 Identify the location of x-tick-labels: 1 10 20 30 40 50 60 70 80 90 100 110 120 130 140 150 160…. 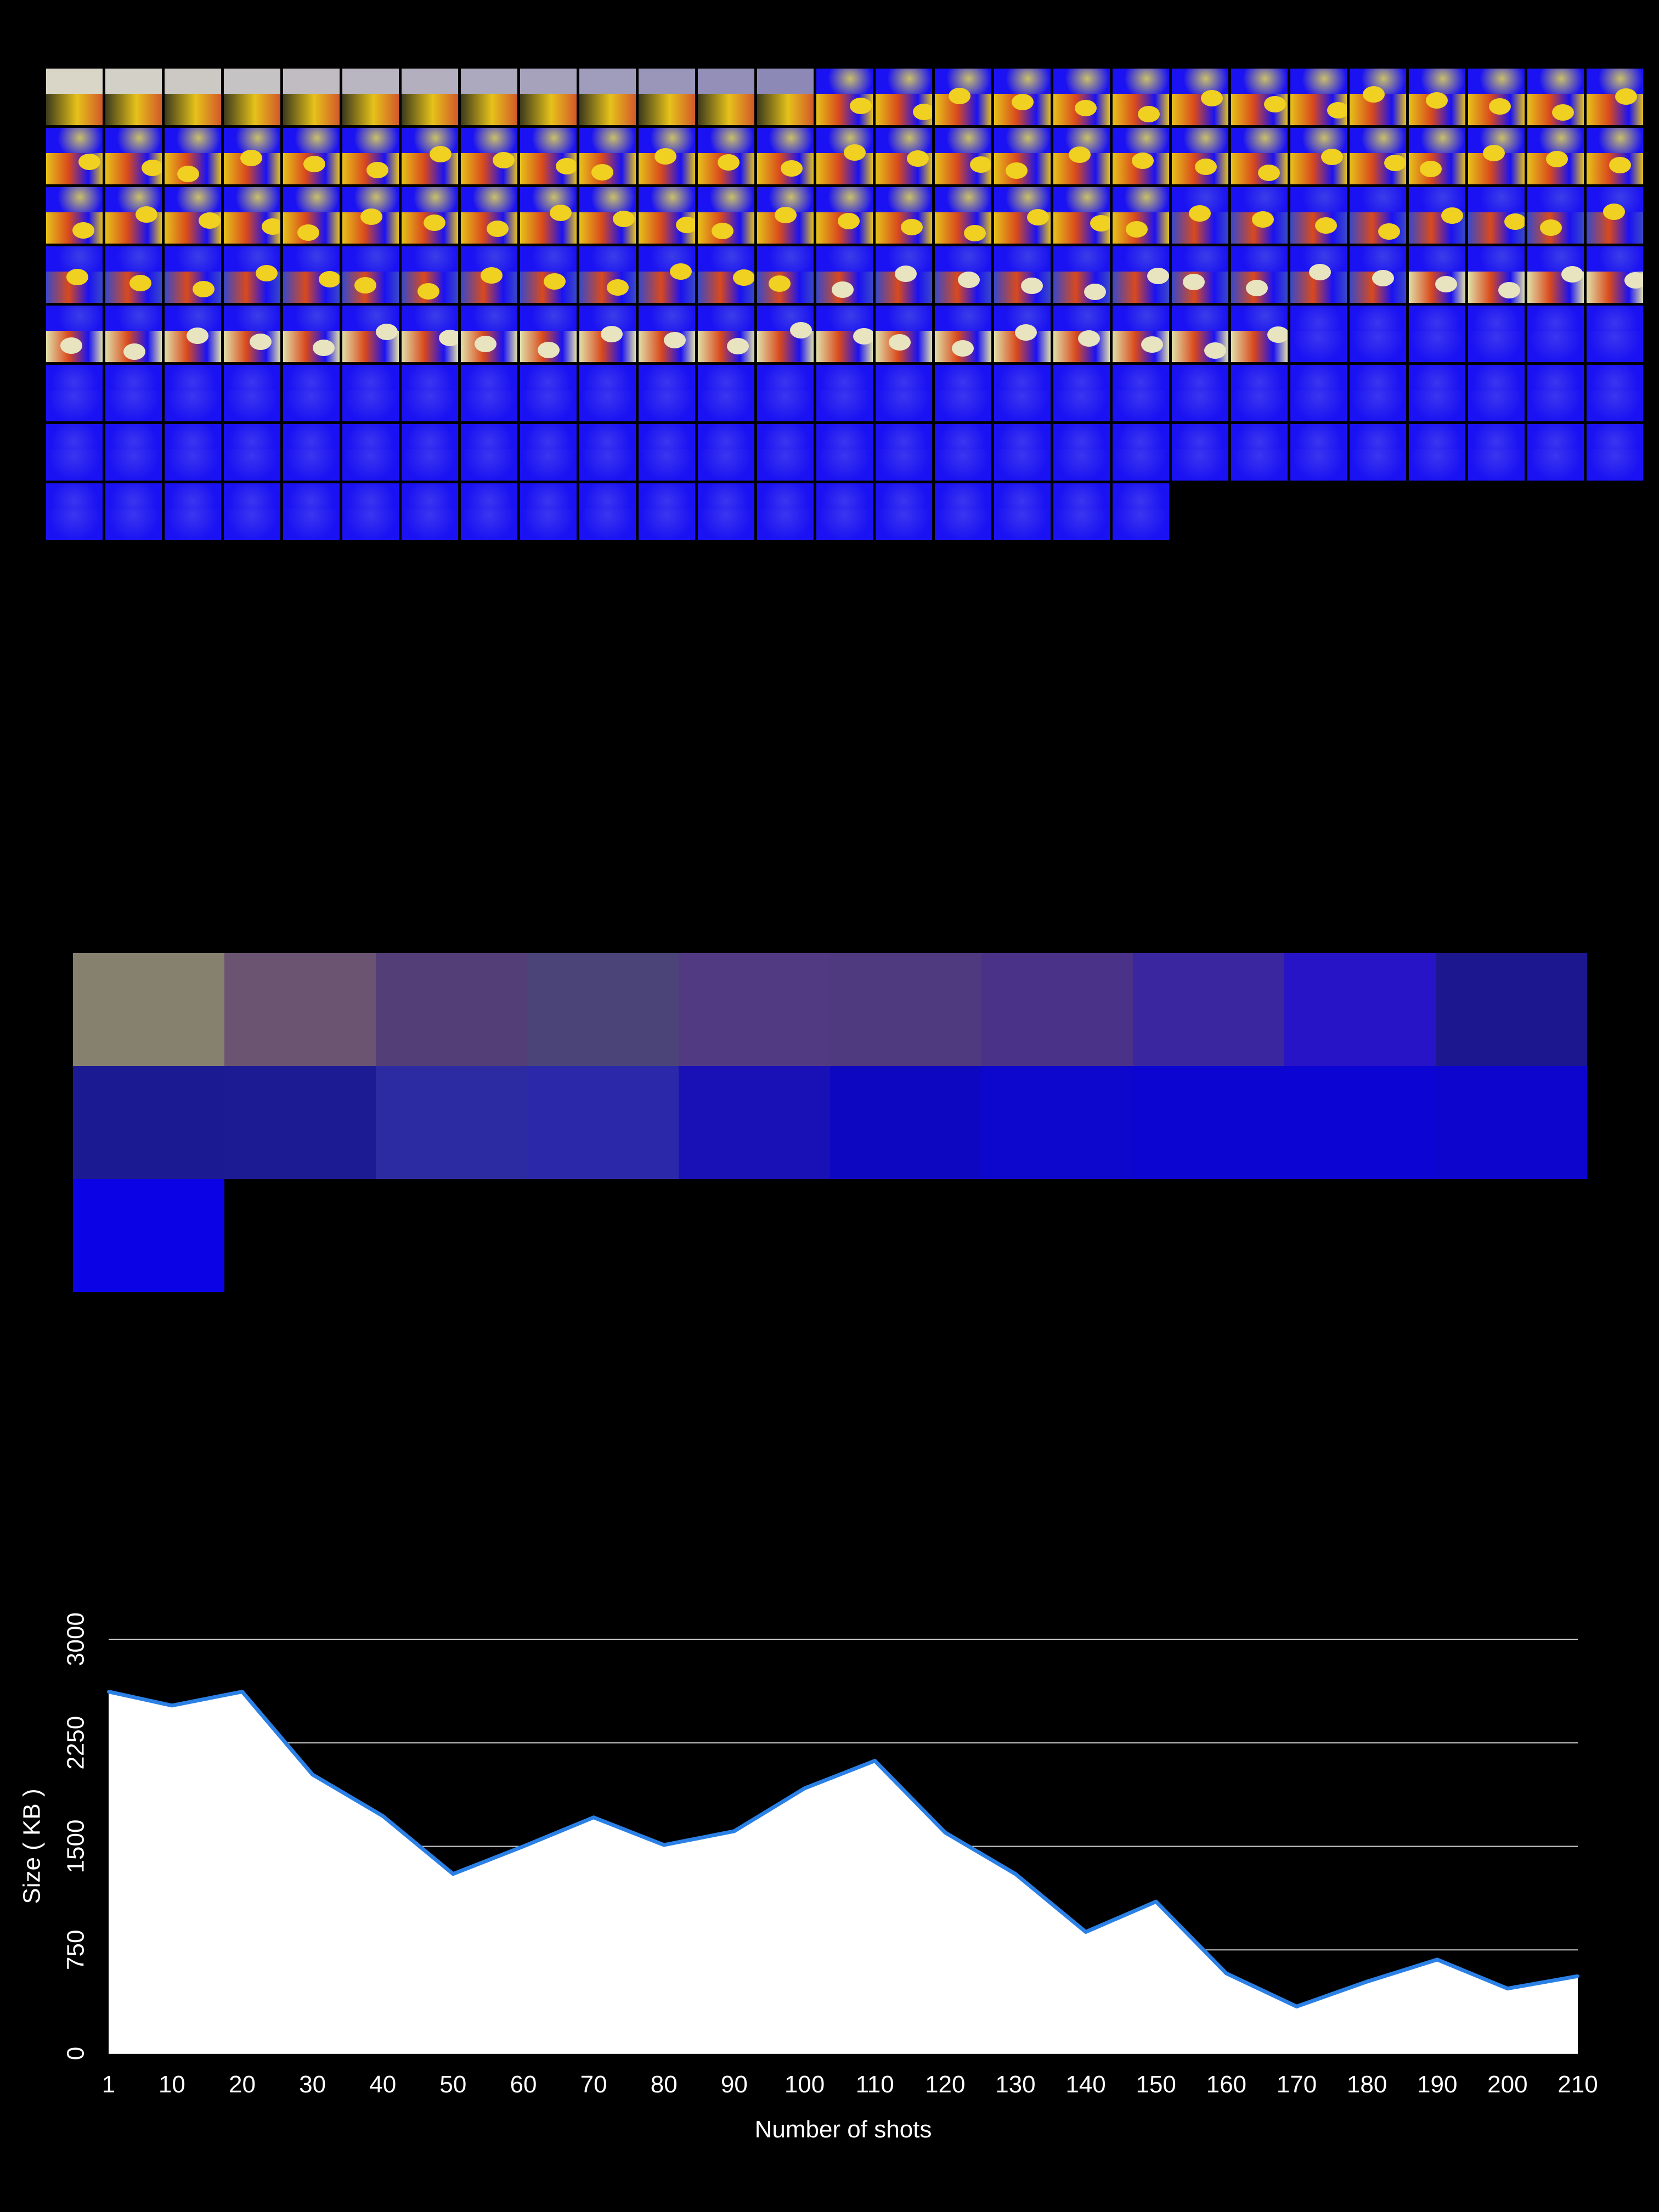
(850, 2084).